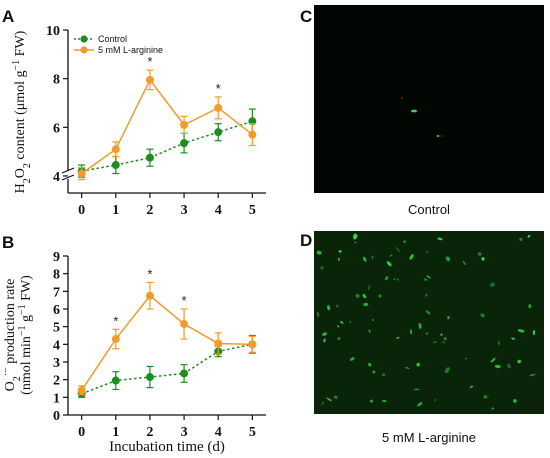 The image size is (550, 458). I want to click on panel-a-annotations: **, so click(183, 75).